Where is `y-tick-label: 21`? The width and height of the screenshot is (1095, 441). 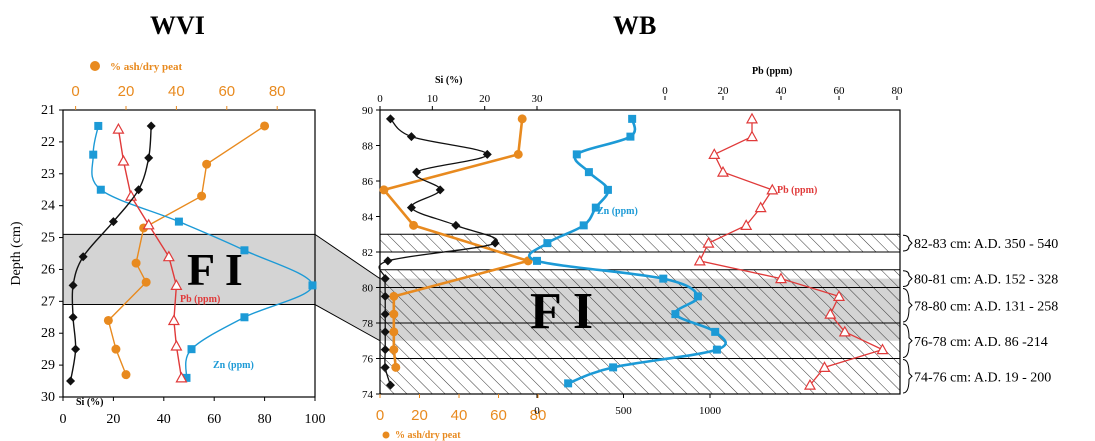
y-tick-label: 21 is located at coordinates (48, 110).